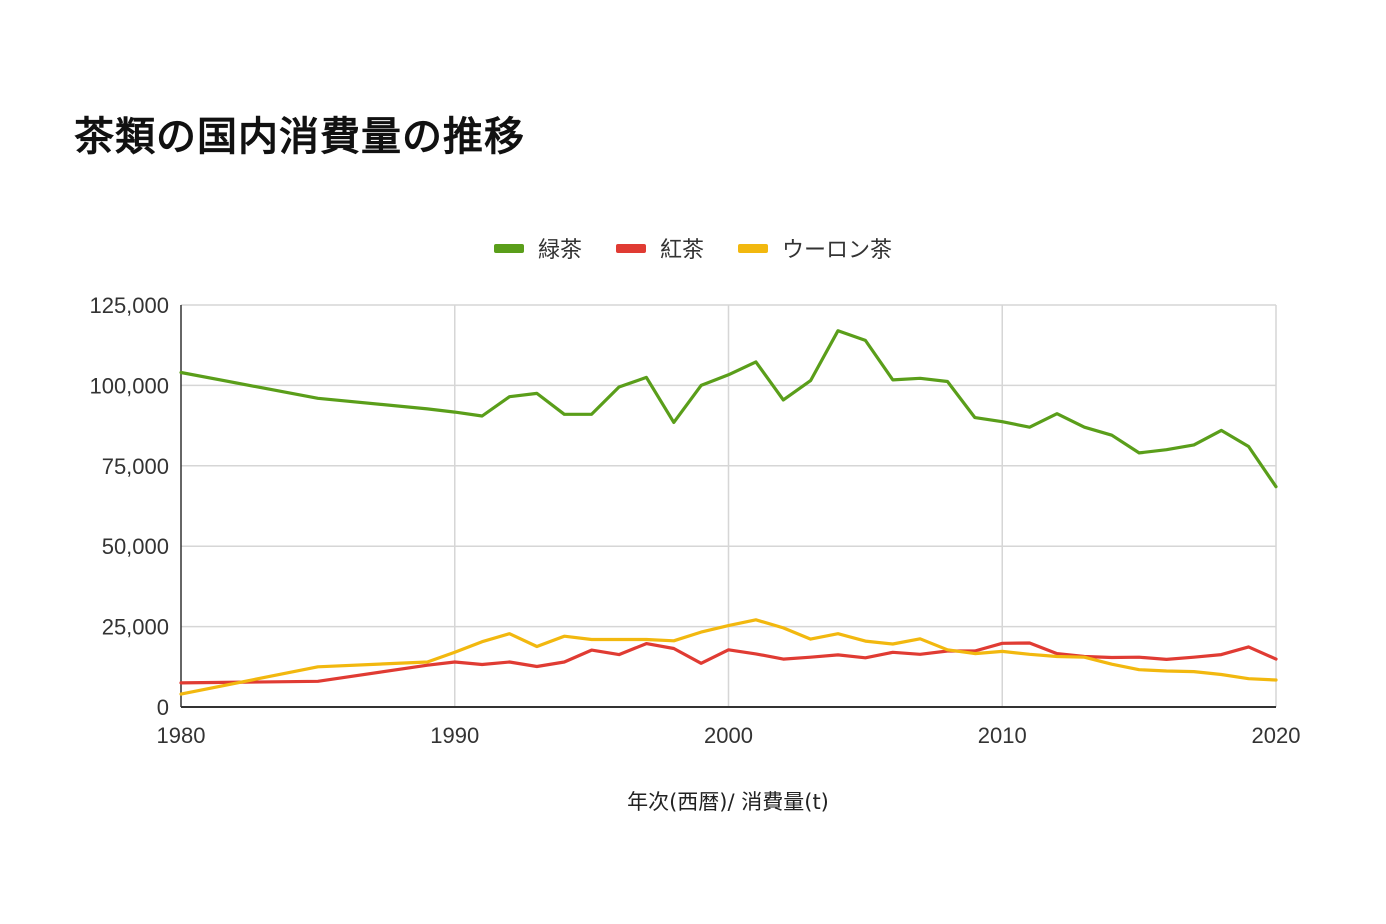  I want to click on series-line-green-tea, so click(728, 409).